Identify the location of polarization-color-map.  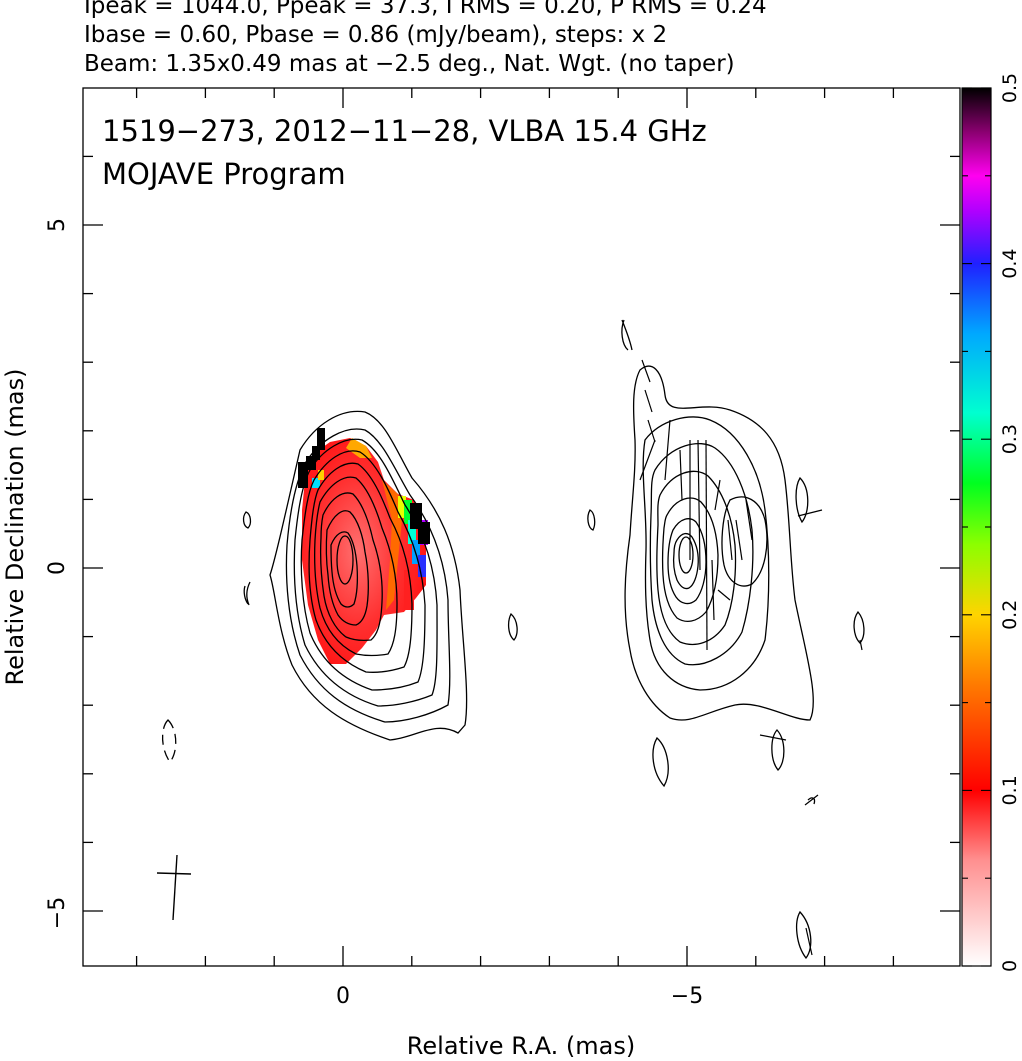
(364, 546).